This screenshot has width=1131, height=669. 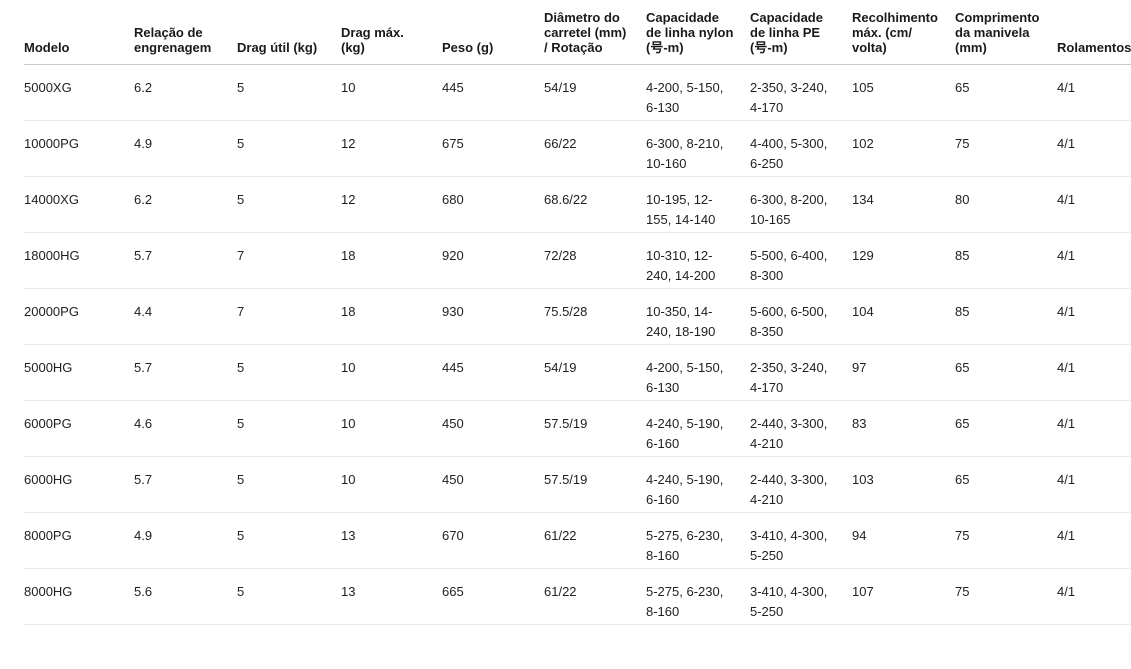 I want to click on cell-spool_diameter_rotation: 75.5/28, so click(x=595, y=316).